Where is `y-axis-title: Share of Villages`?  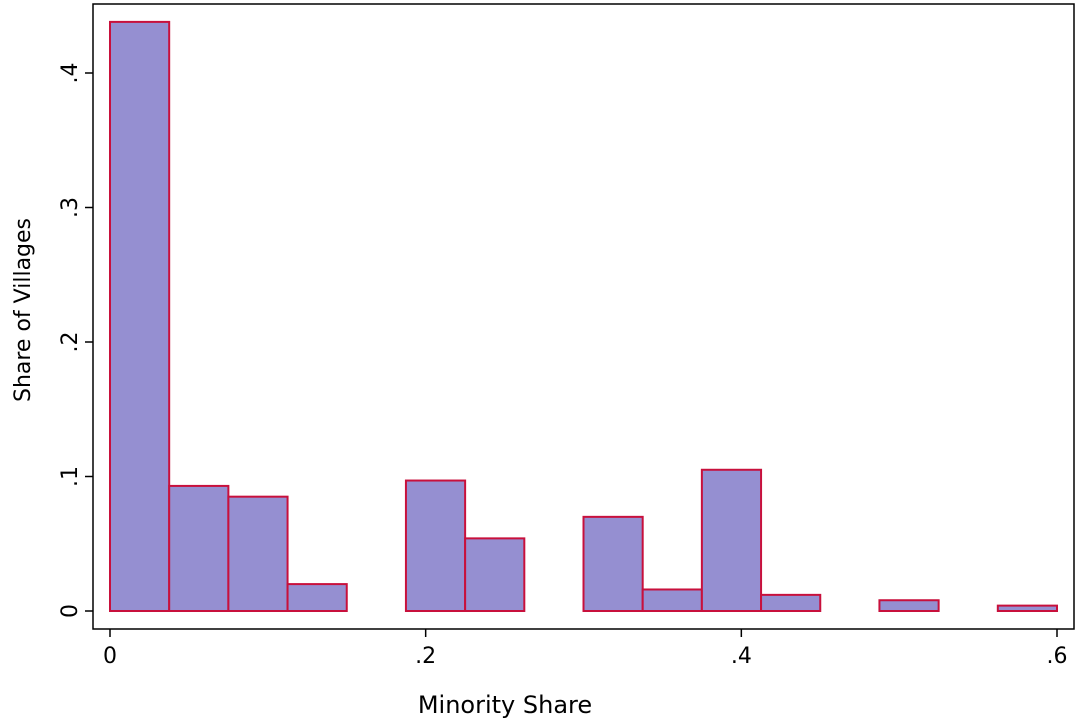 y-axis-title: Share of Villages is located at coordinates (23, 310).